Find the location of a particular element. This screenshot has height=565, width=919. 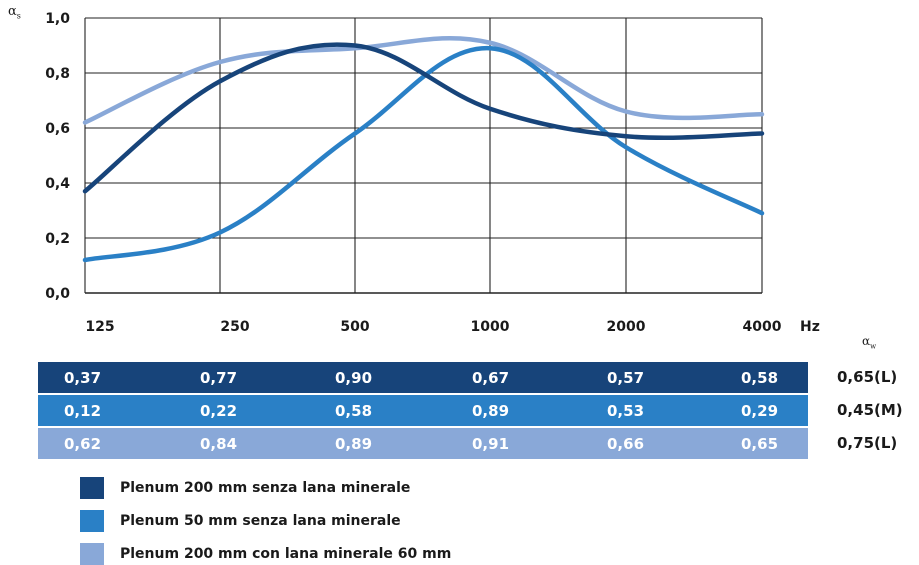

aw-value: 0,75(L) is located at coordinates (867, 443).